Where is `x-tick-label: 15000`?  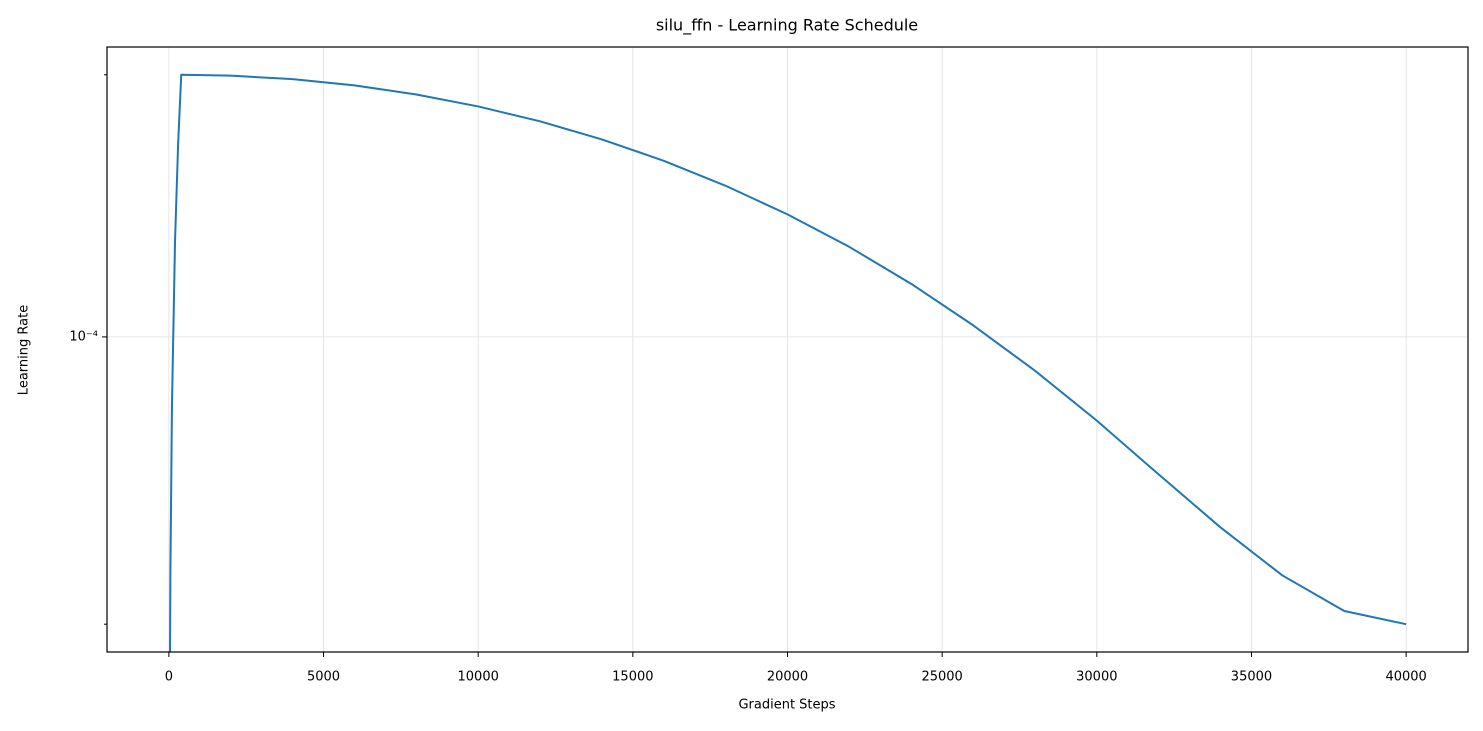
x-tick-label: 15000 is located at coordinates (632, 677).